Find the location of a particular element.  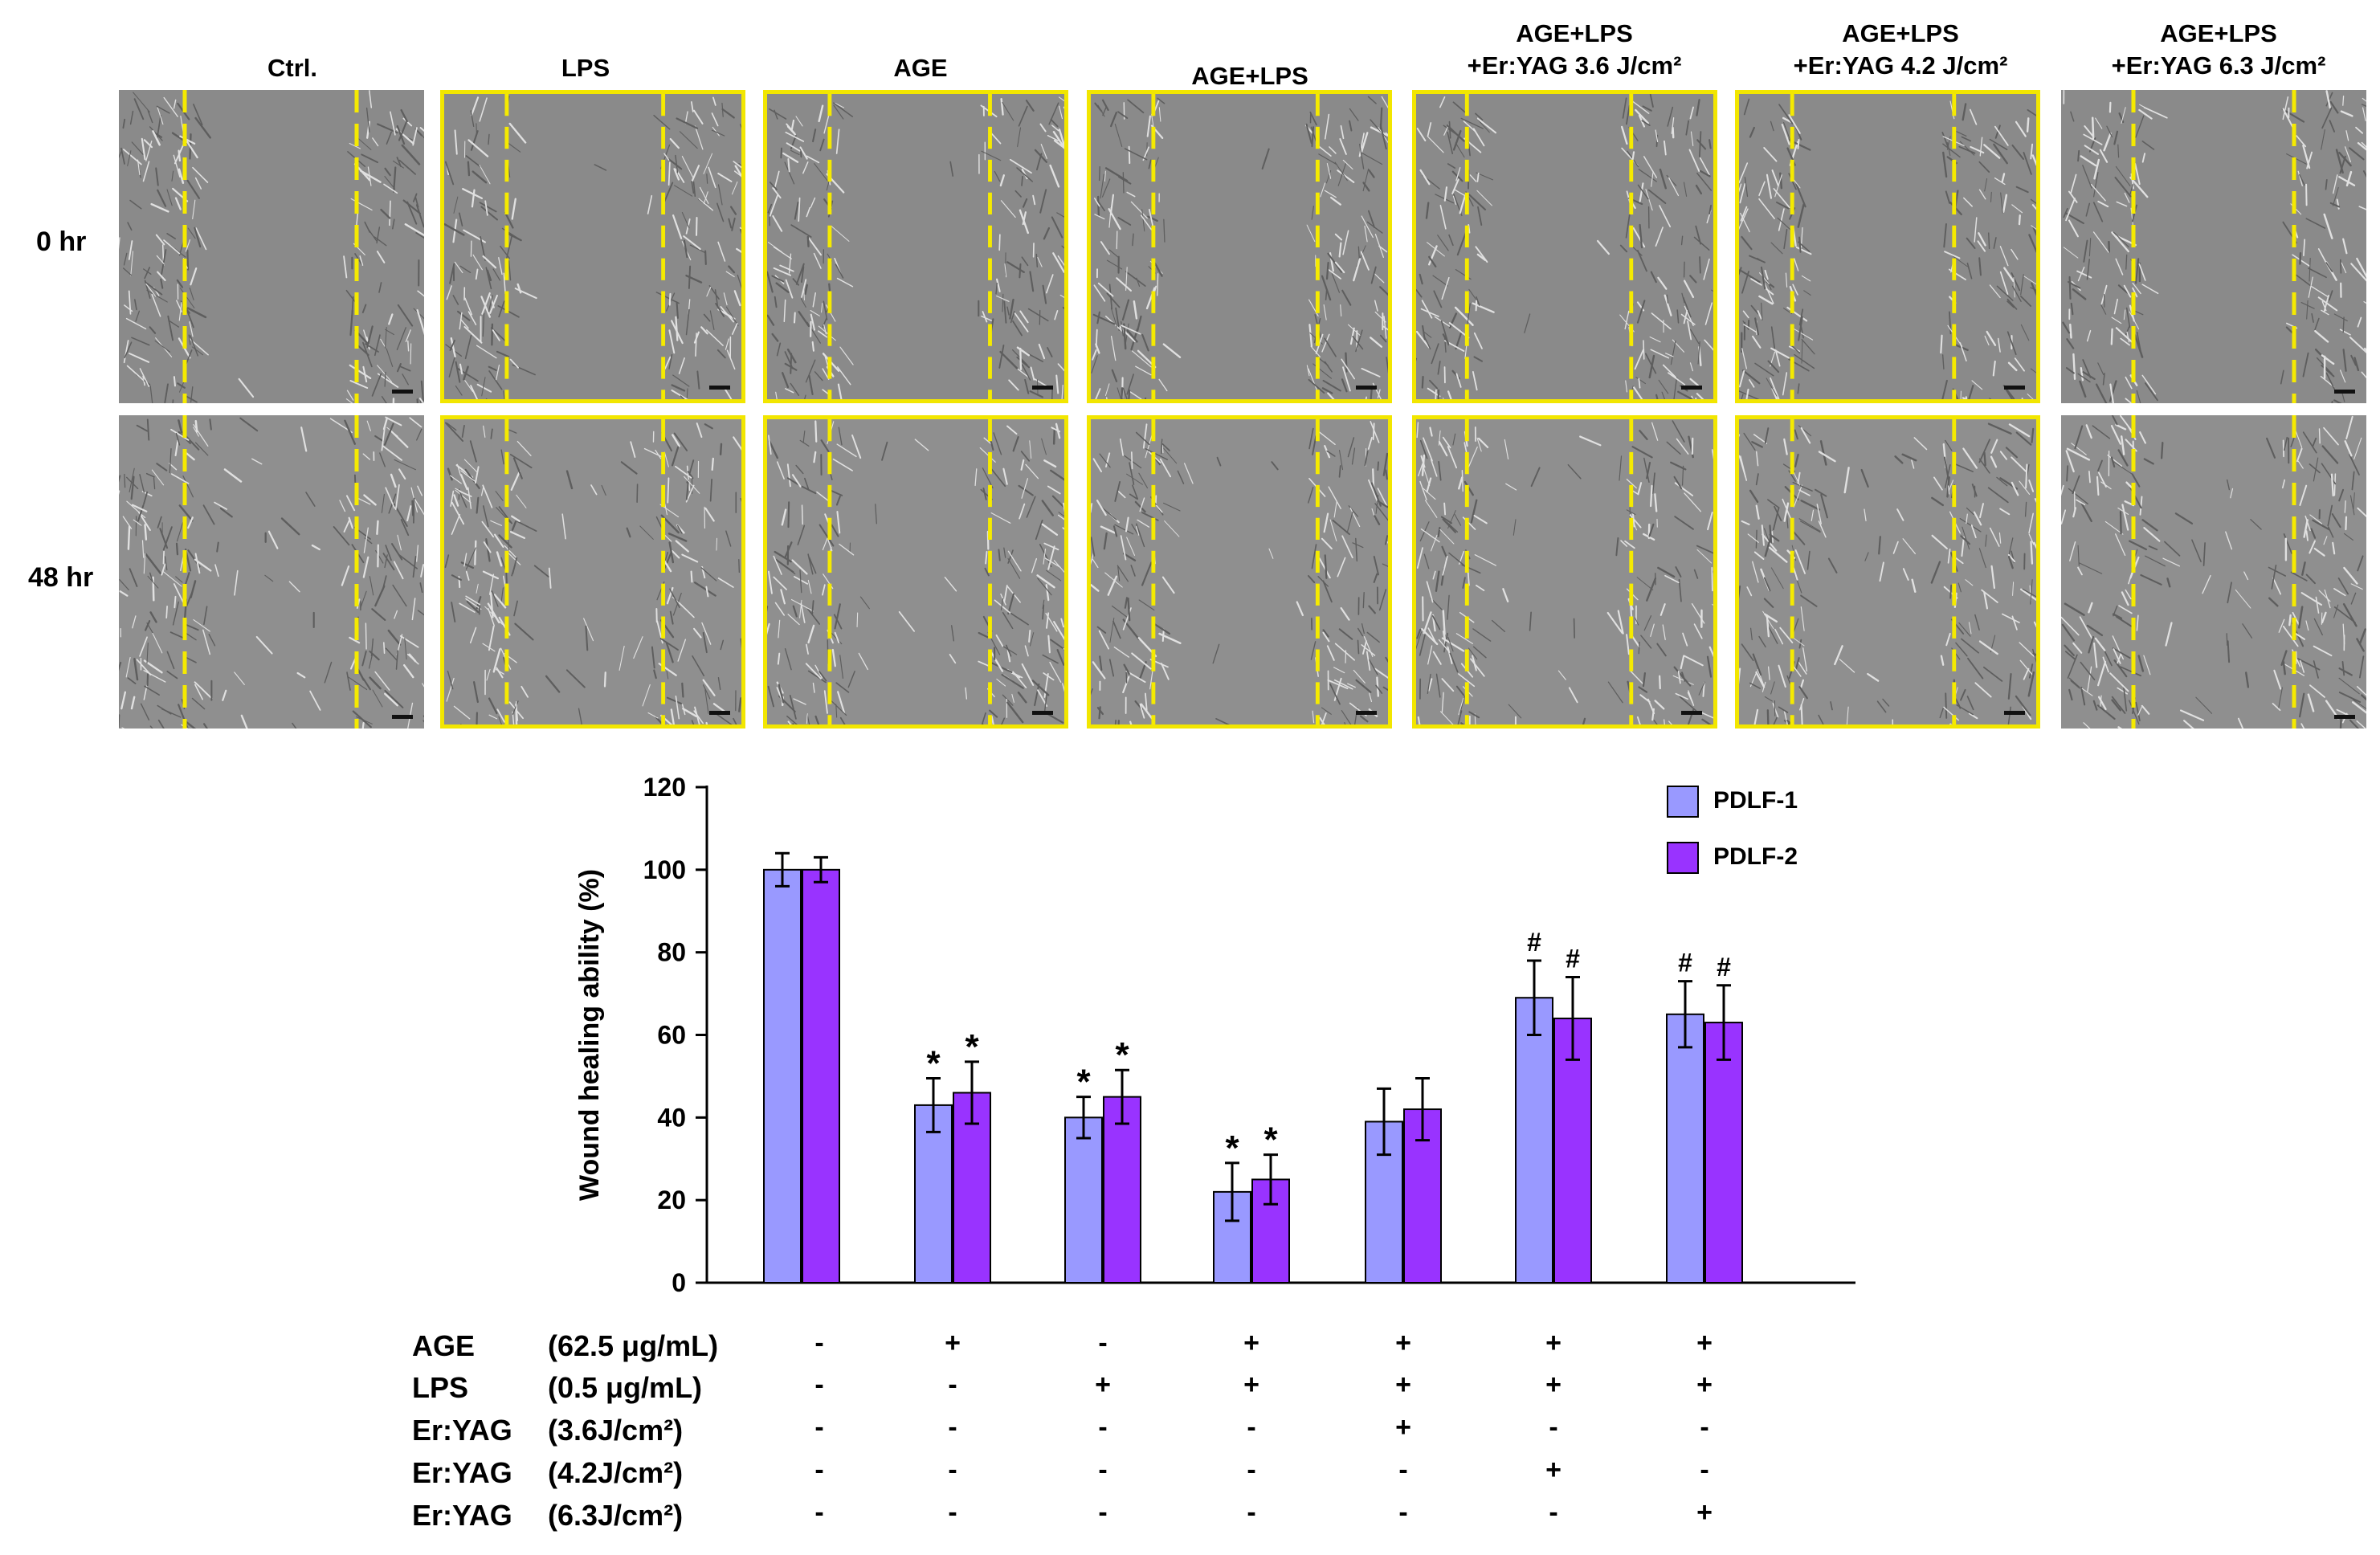

y-tick-label: 100 is located at coordinates (664, 869).